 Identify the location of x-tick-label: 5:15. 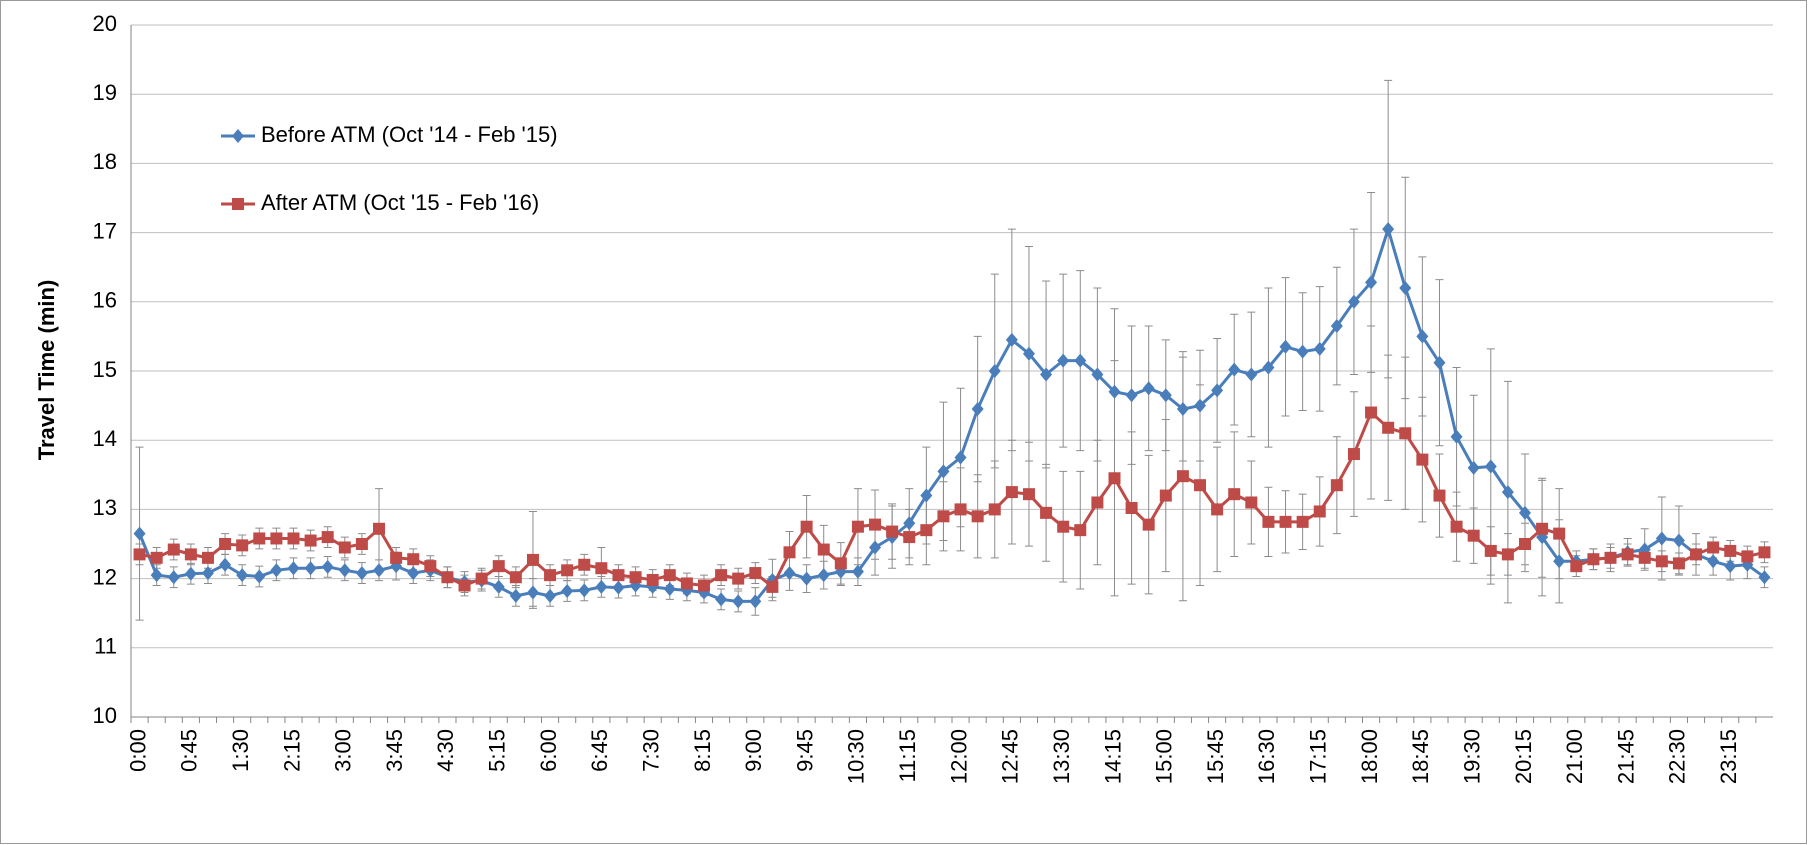
(497, 750).